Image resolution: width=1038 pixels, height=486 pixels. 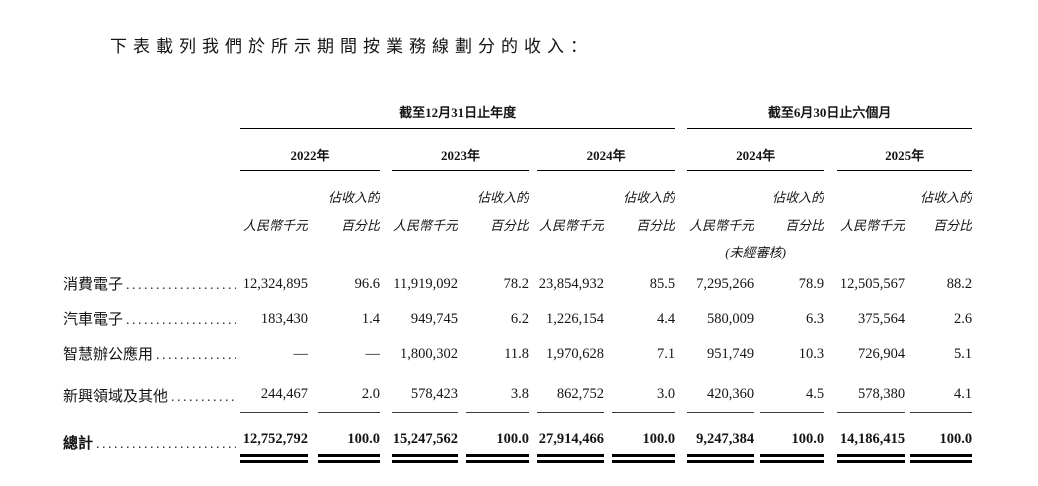 What do you see at coordinates (434, 319) in the screenshot?
I see `cell-amount: 949,745` at bounding box center [434, 319].